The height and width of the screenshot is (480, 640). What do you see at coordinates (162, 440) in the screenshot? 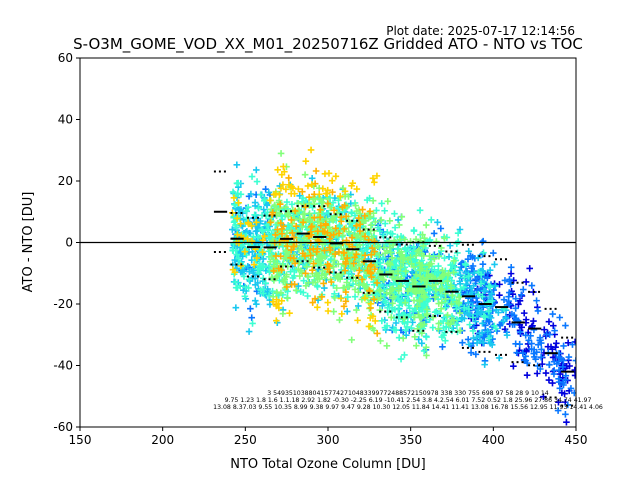
I see `x-tick-label: 200` at bounding box center [162, 440].